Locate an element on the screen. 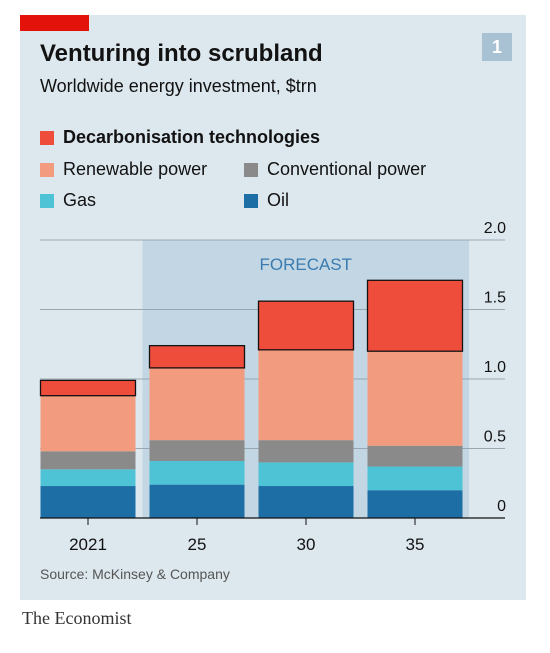 Image resolution: width=550 pixels, height=653 pixels. source-note: Source: McKinsey & Company is located at coordinates (135, 574).